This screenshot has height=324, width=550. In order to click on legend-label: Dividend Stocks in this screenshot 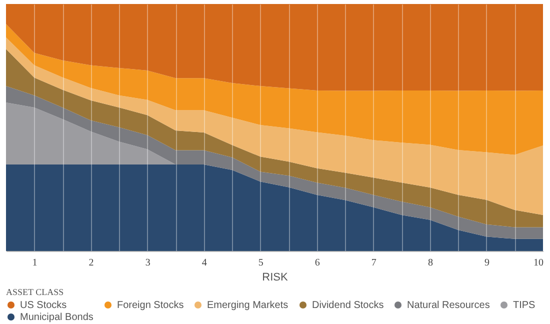, I will do `click(348, 305)`.